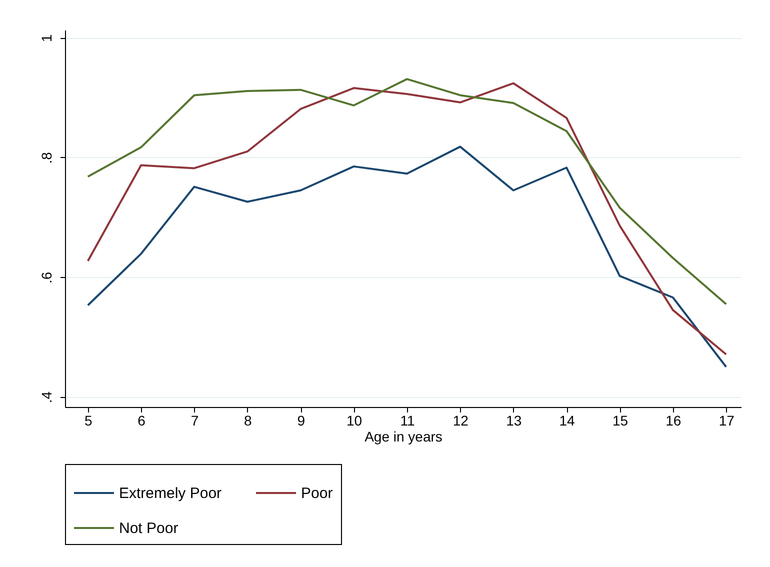 This screenshot has height=567, width=770. Describe the element at coordinates (403, 436) in the screenshot. I see `x-axis-title: Age in years` at that location.